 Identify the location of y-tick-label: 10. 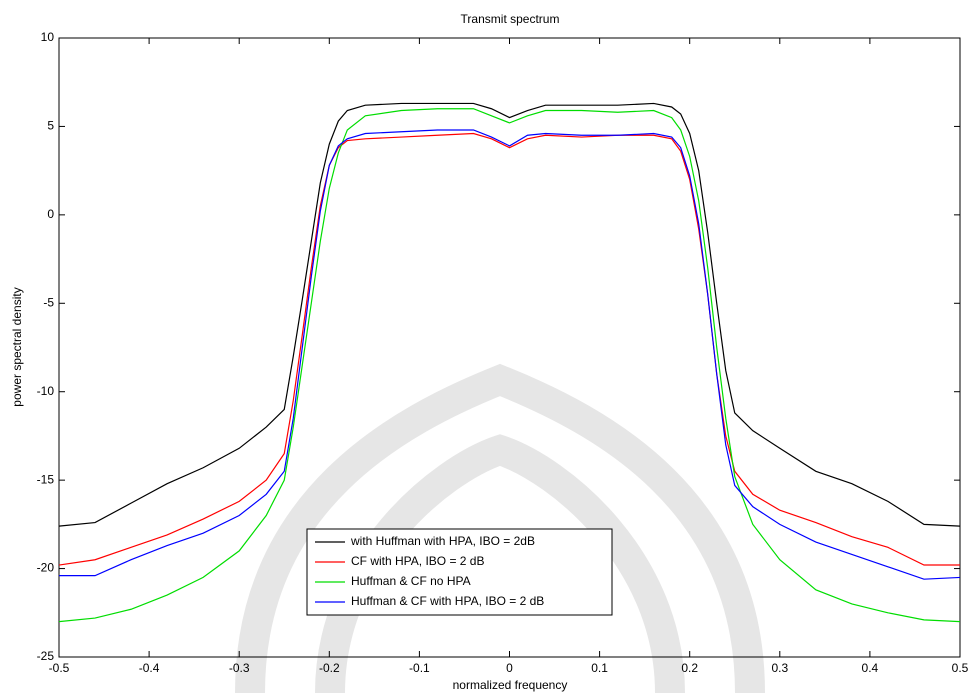
(48, 37).